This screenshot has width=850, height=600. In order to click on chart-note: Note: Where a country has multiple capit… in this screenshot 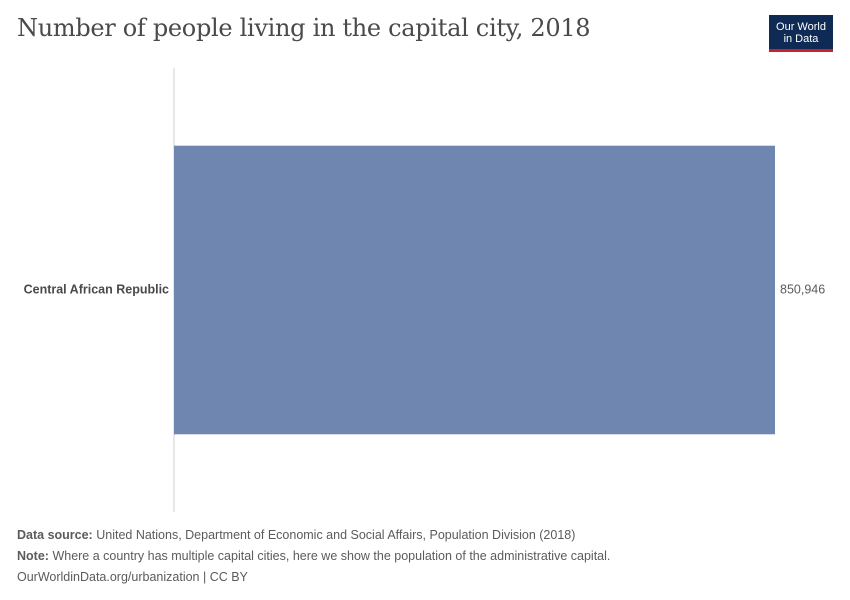, I will do `click(313, 556)`.